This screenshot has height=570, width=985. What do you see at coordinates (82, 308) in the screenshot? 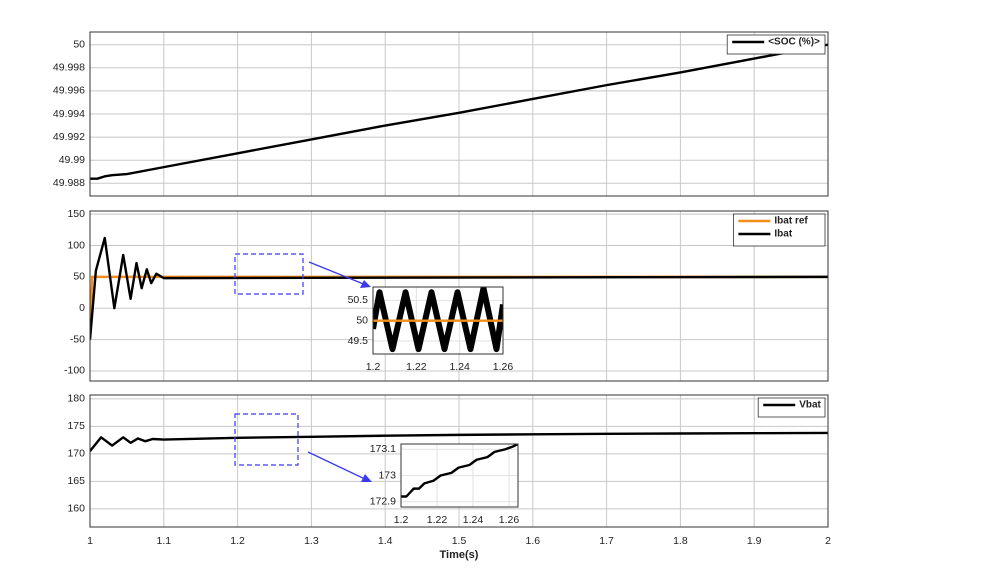
I see `y-tick-label: 0` at bounding box center [82, 308].